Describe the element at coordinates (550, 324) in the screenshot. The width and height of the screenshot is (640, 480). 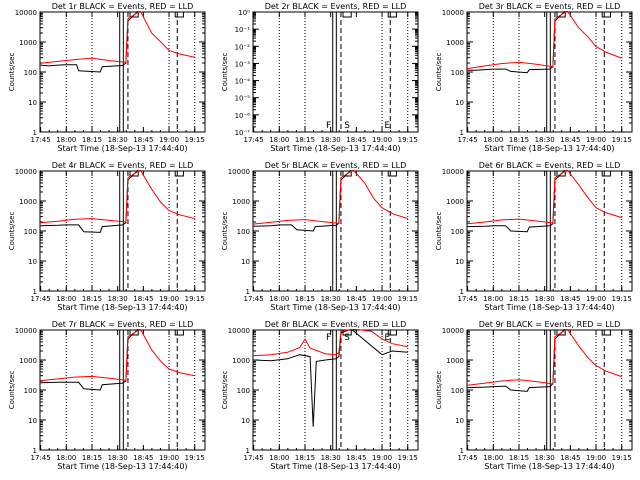
I see `panel-title: Det 9r BLACK = Events, RED = LLD` at that location.